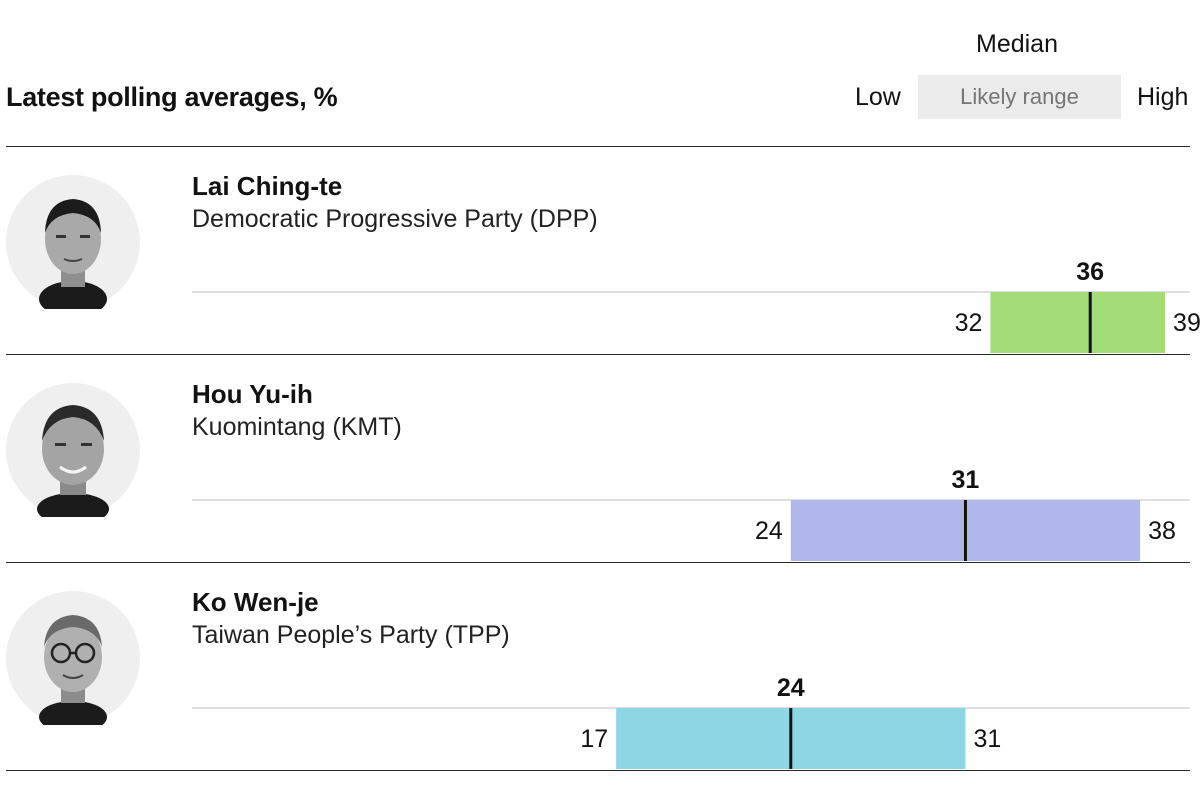  What do you see at coordinates (966, 480) in the screenshot?
I see `median-label: 31` at bounding box center [966, 480].